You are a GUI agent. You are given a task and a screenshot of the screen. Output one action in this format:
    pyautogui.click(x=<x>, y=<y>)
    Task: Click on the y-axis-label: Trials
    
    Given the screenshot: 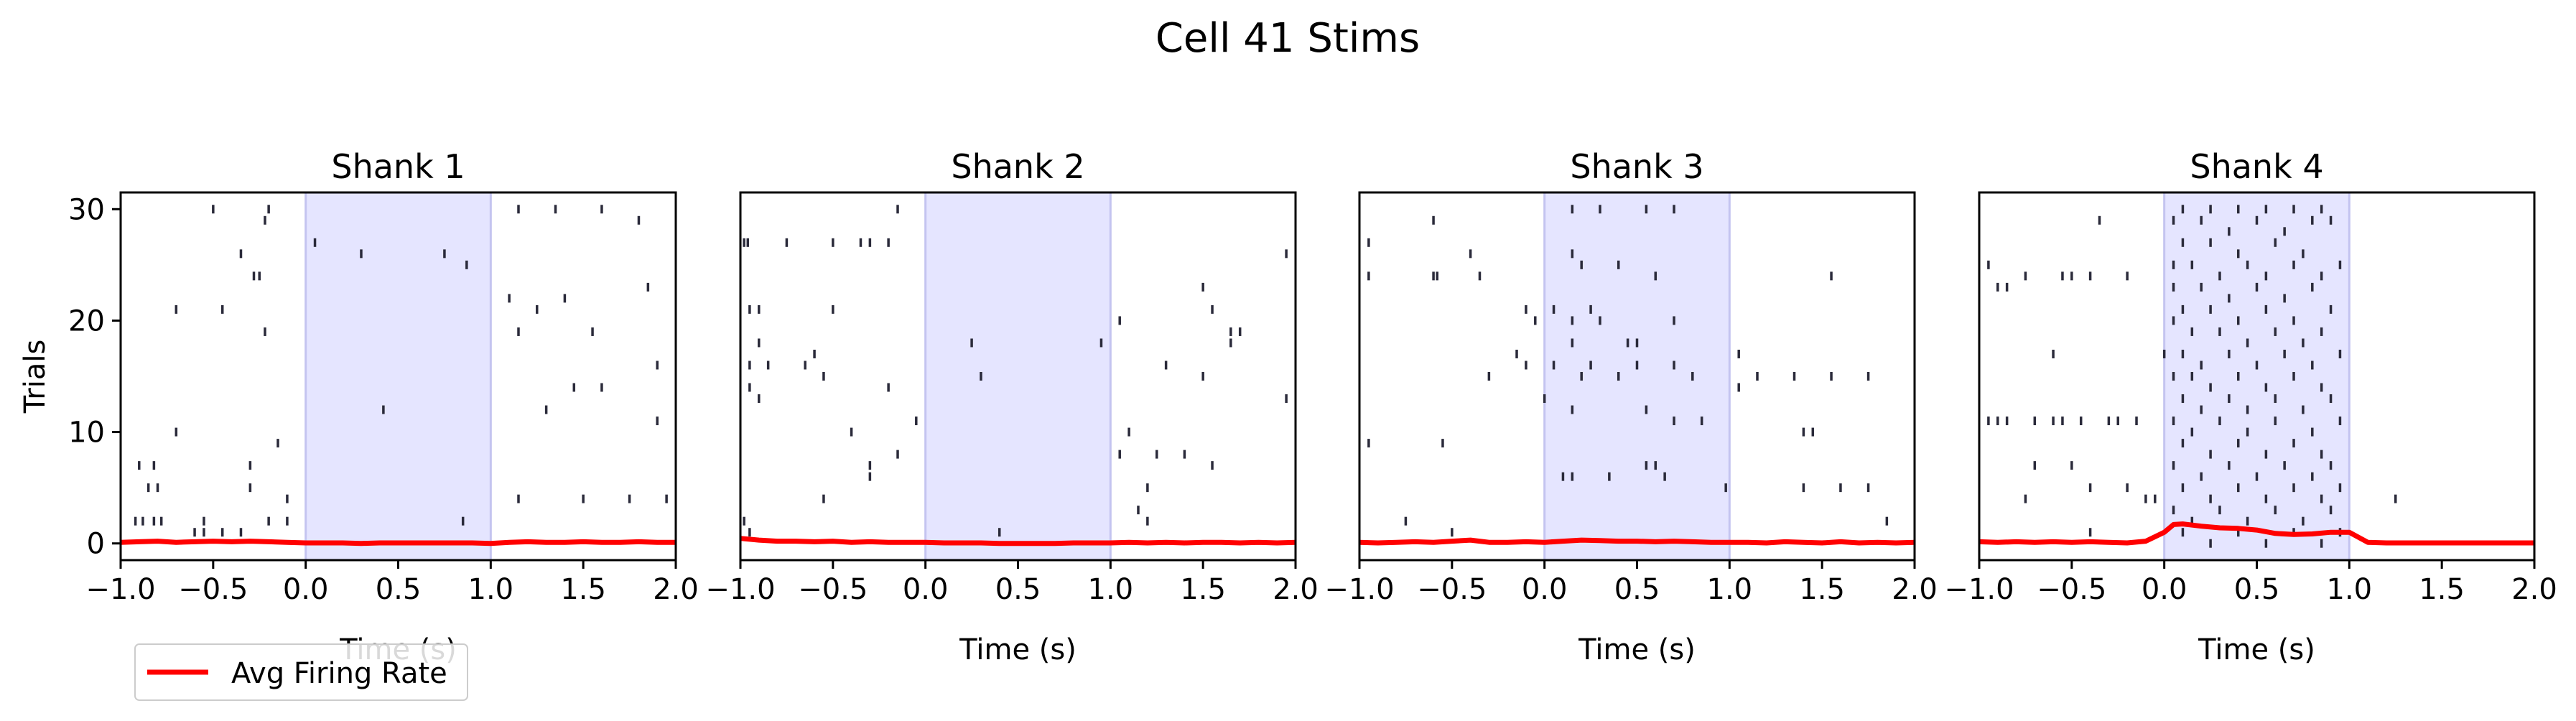 What is the action you would take?
    pyautogui.click(x=35, y=377)
    